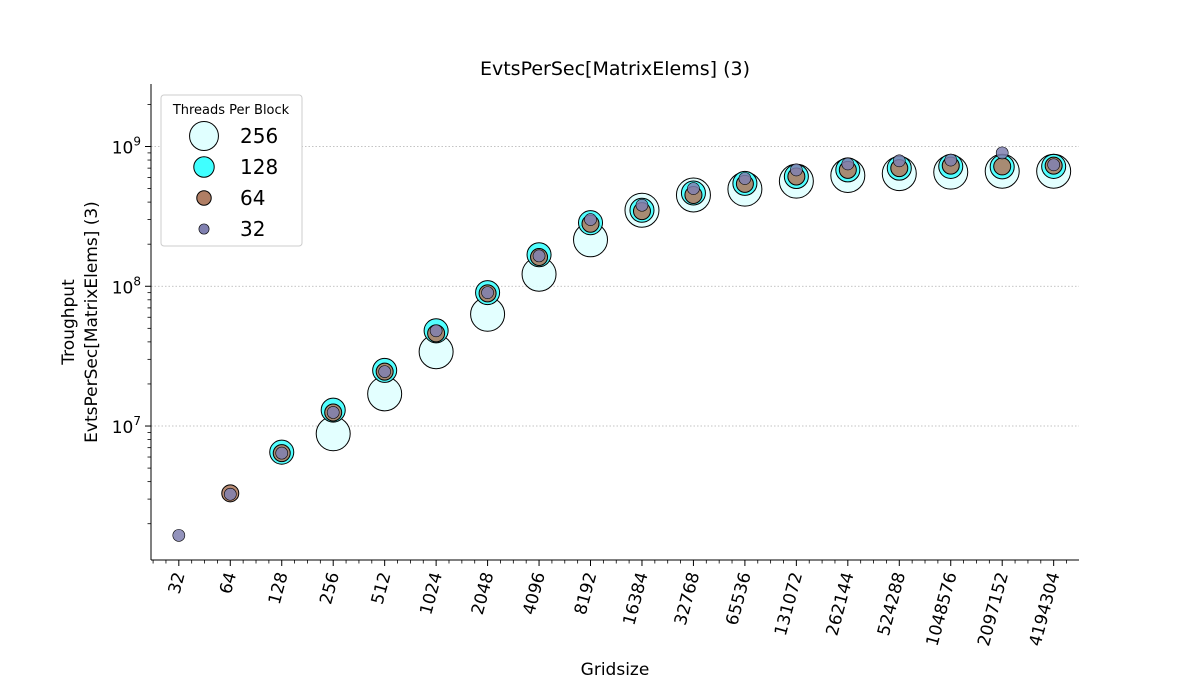  I want to click on legend-label: 64, so click(252, 198).